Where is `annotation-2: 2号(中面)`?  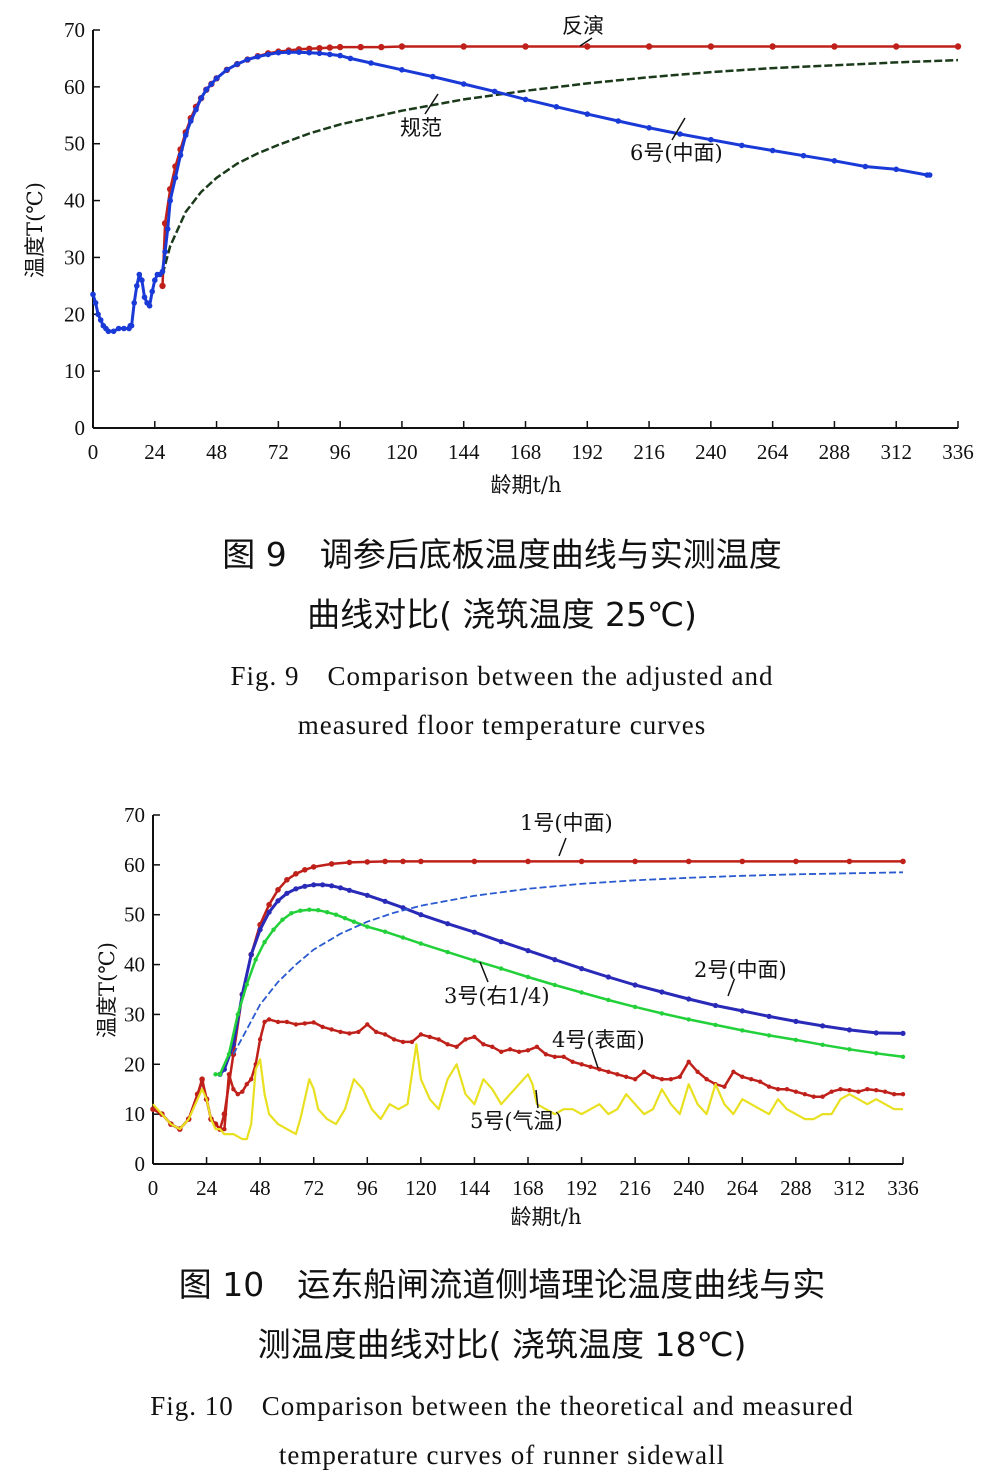
annotation-2: 2号(中面) is located at coordinates (740, 970).